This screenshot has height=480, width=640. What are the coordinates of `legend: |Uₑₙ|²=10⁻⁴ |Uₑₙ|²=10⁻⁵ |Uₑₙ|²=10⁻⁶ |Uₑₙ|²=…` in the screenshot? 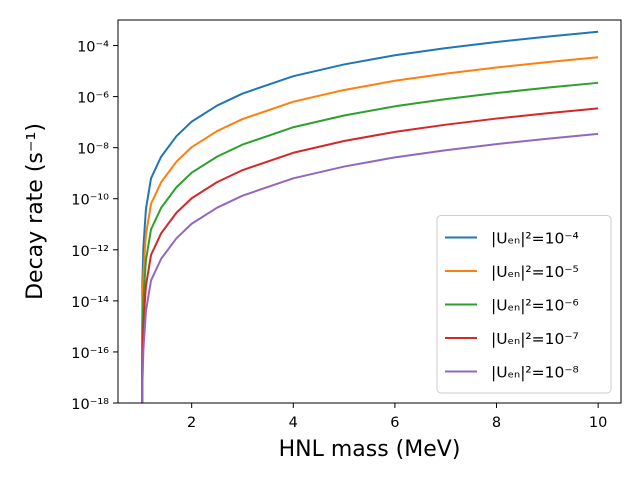 It's located at (524, 304).